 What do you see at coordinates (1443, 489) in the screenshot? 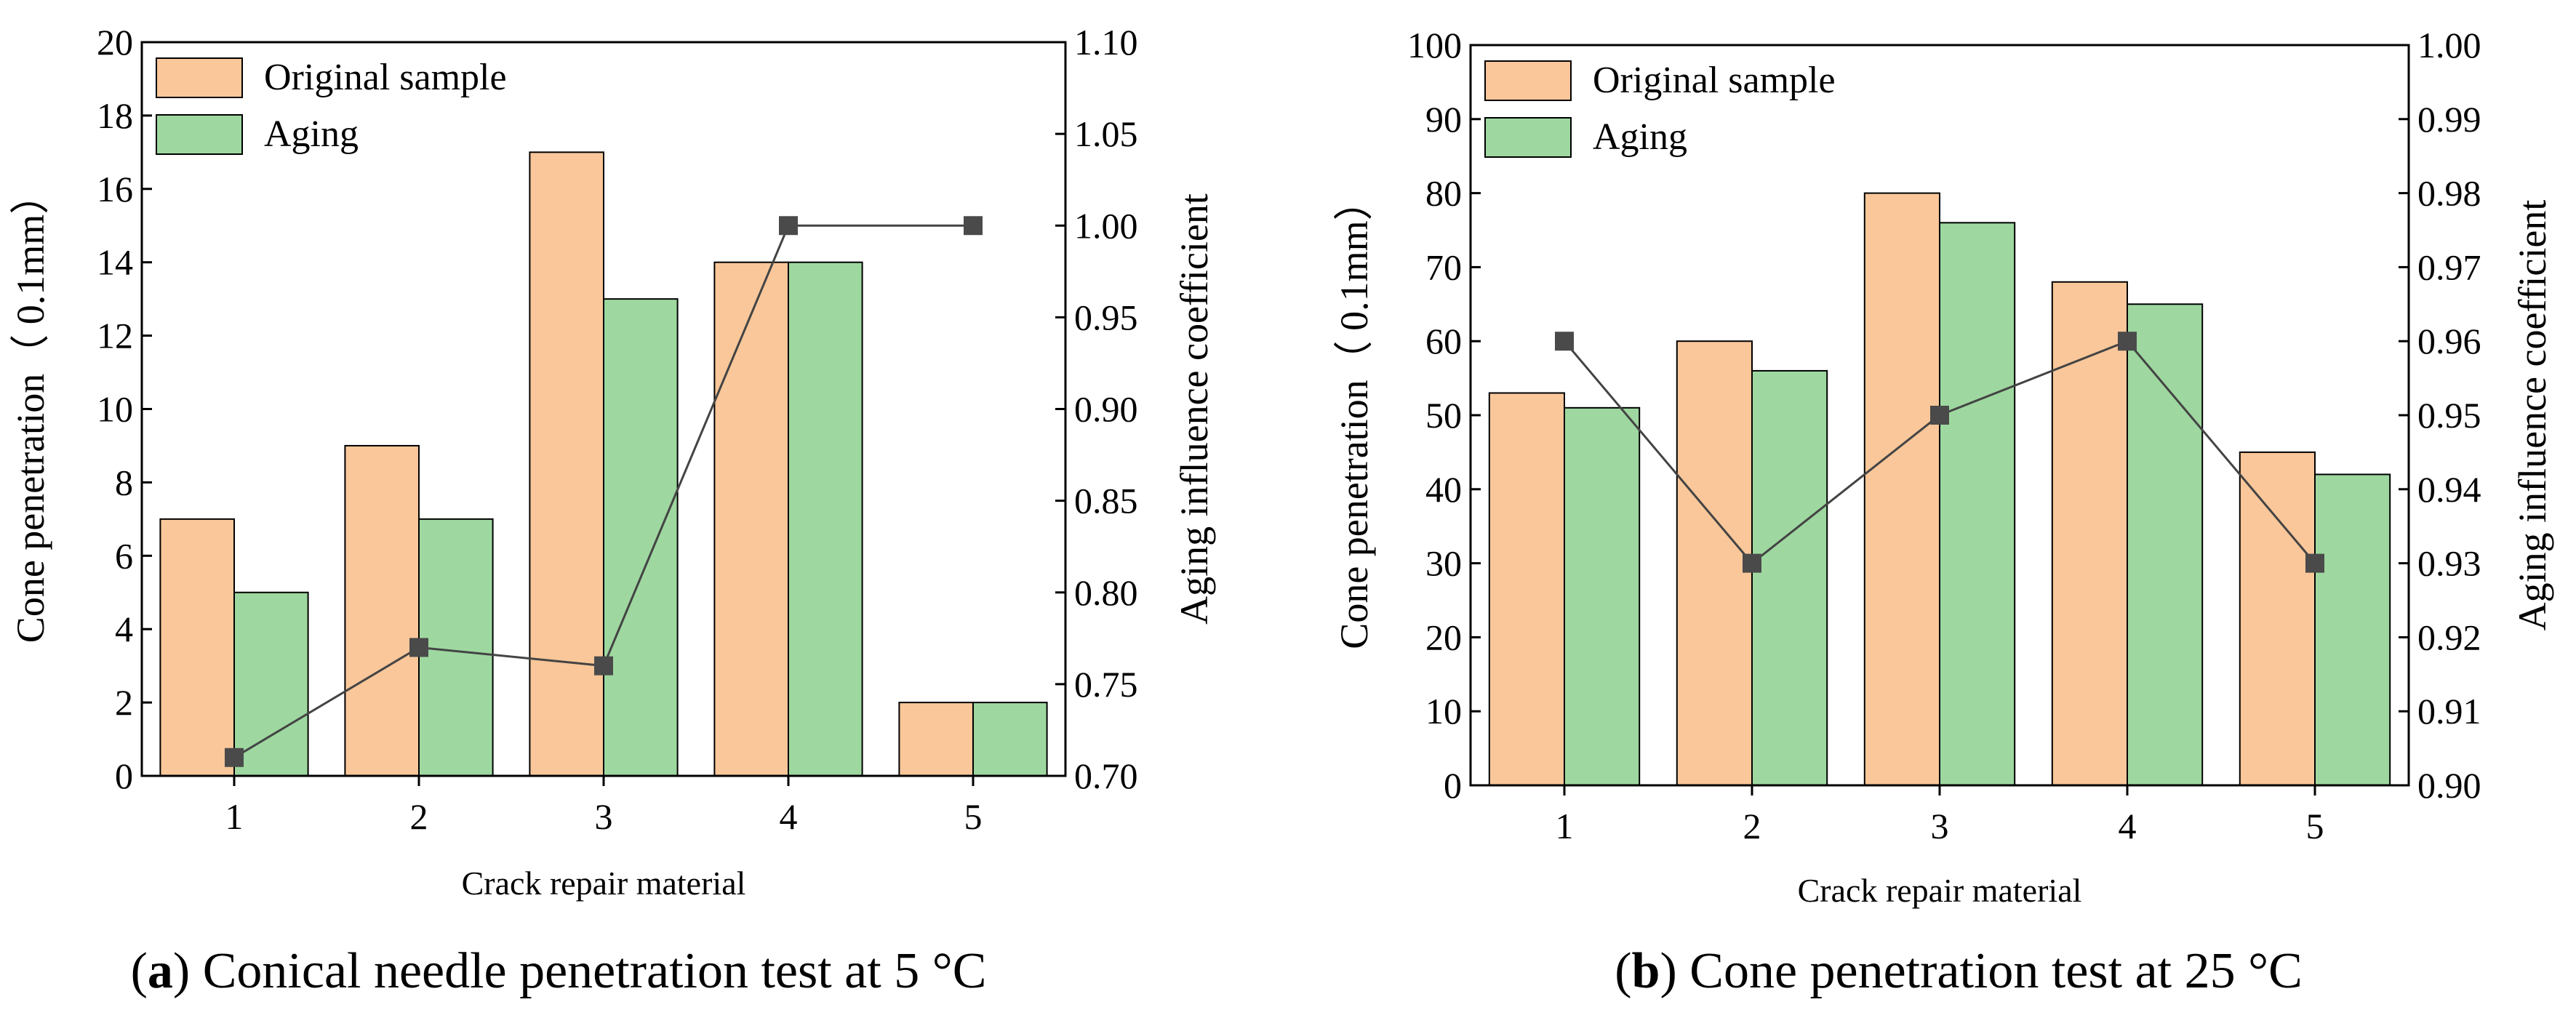
I see `y-tick-label: 40` at bounding box center [1443, 489].